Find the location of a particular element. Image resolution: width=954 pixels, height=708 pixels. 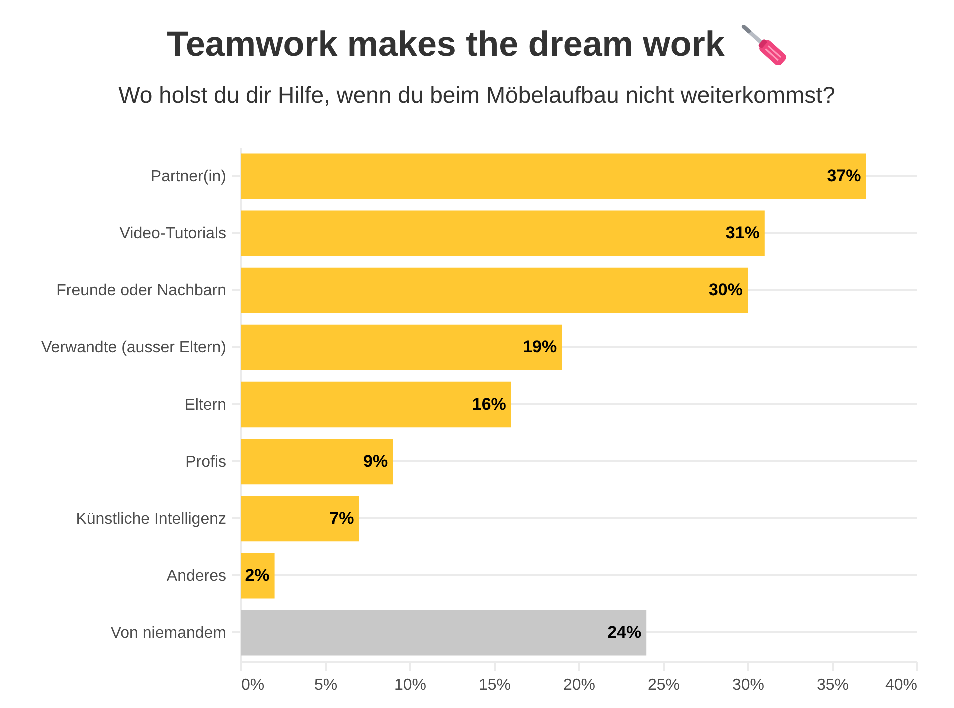

data-label: 2% is located at coordinates (257, 575).